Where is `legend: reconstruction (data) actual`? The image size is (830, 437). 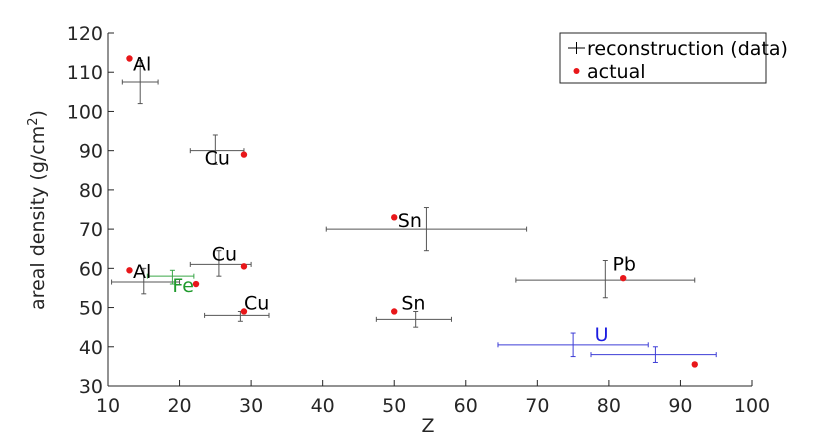 legend: reconstruction (data) actual is located at coordinates (673, 58).